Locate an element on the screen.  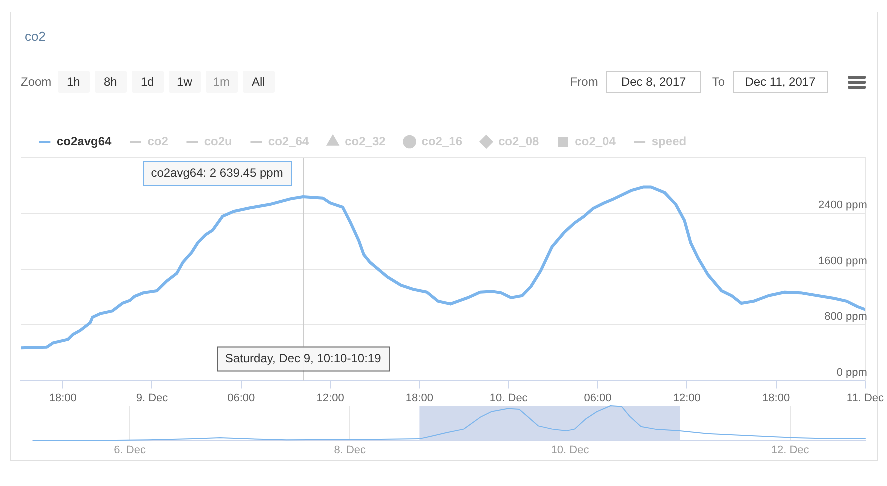
text: From is located at coordinates (584, 82).